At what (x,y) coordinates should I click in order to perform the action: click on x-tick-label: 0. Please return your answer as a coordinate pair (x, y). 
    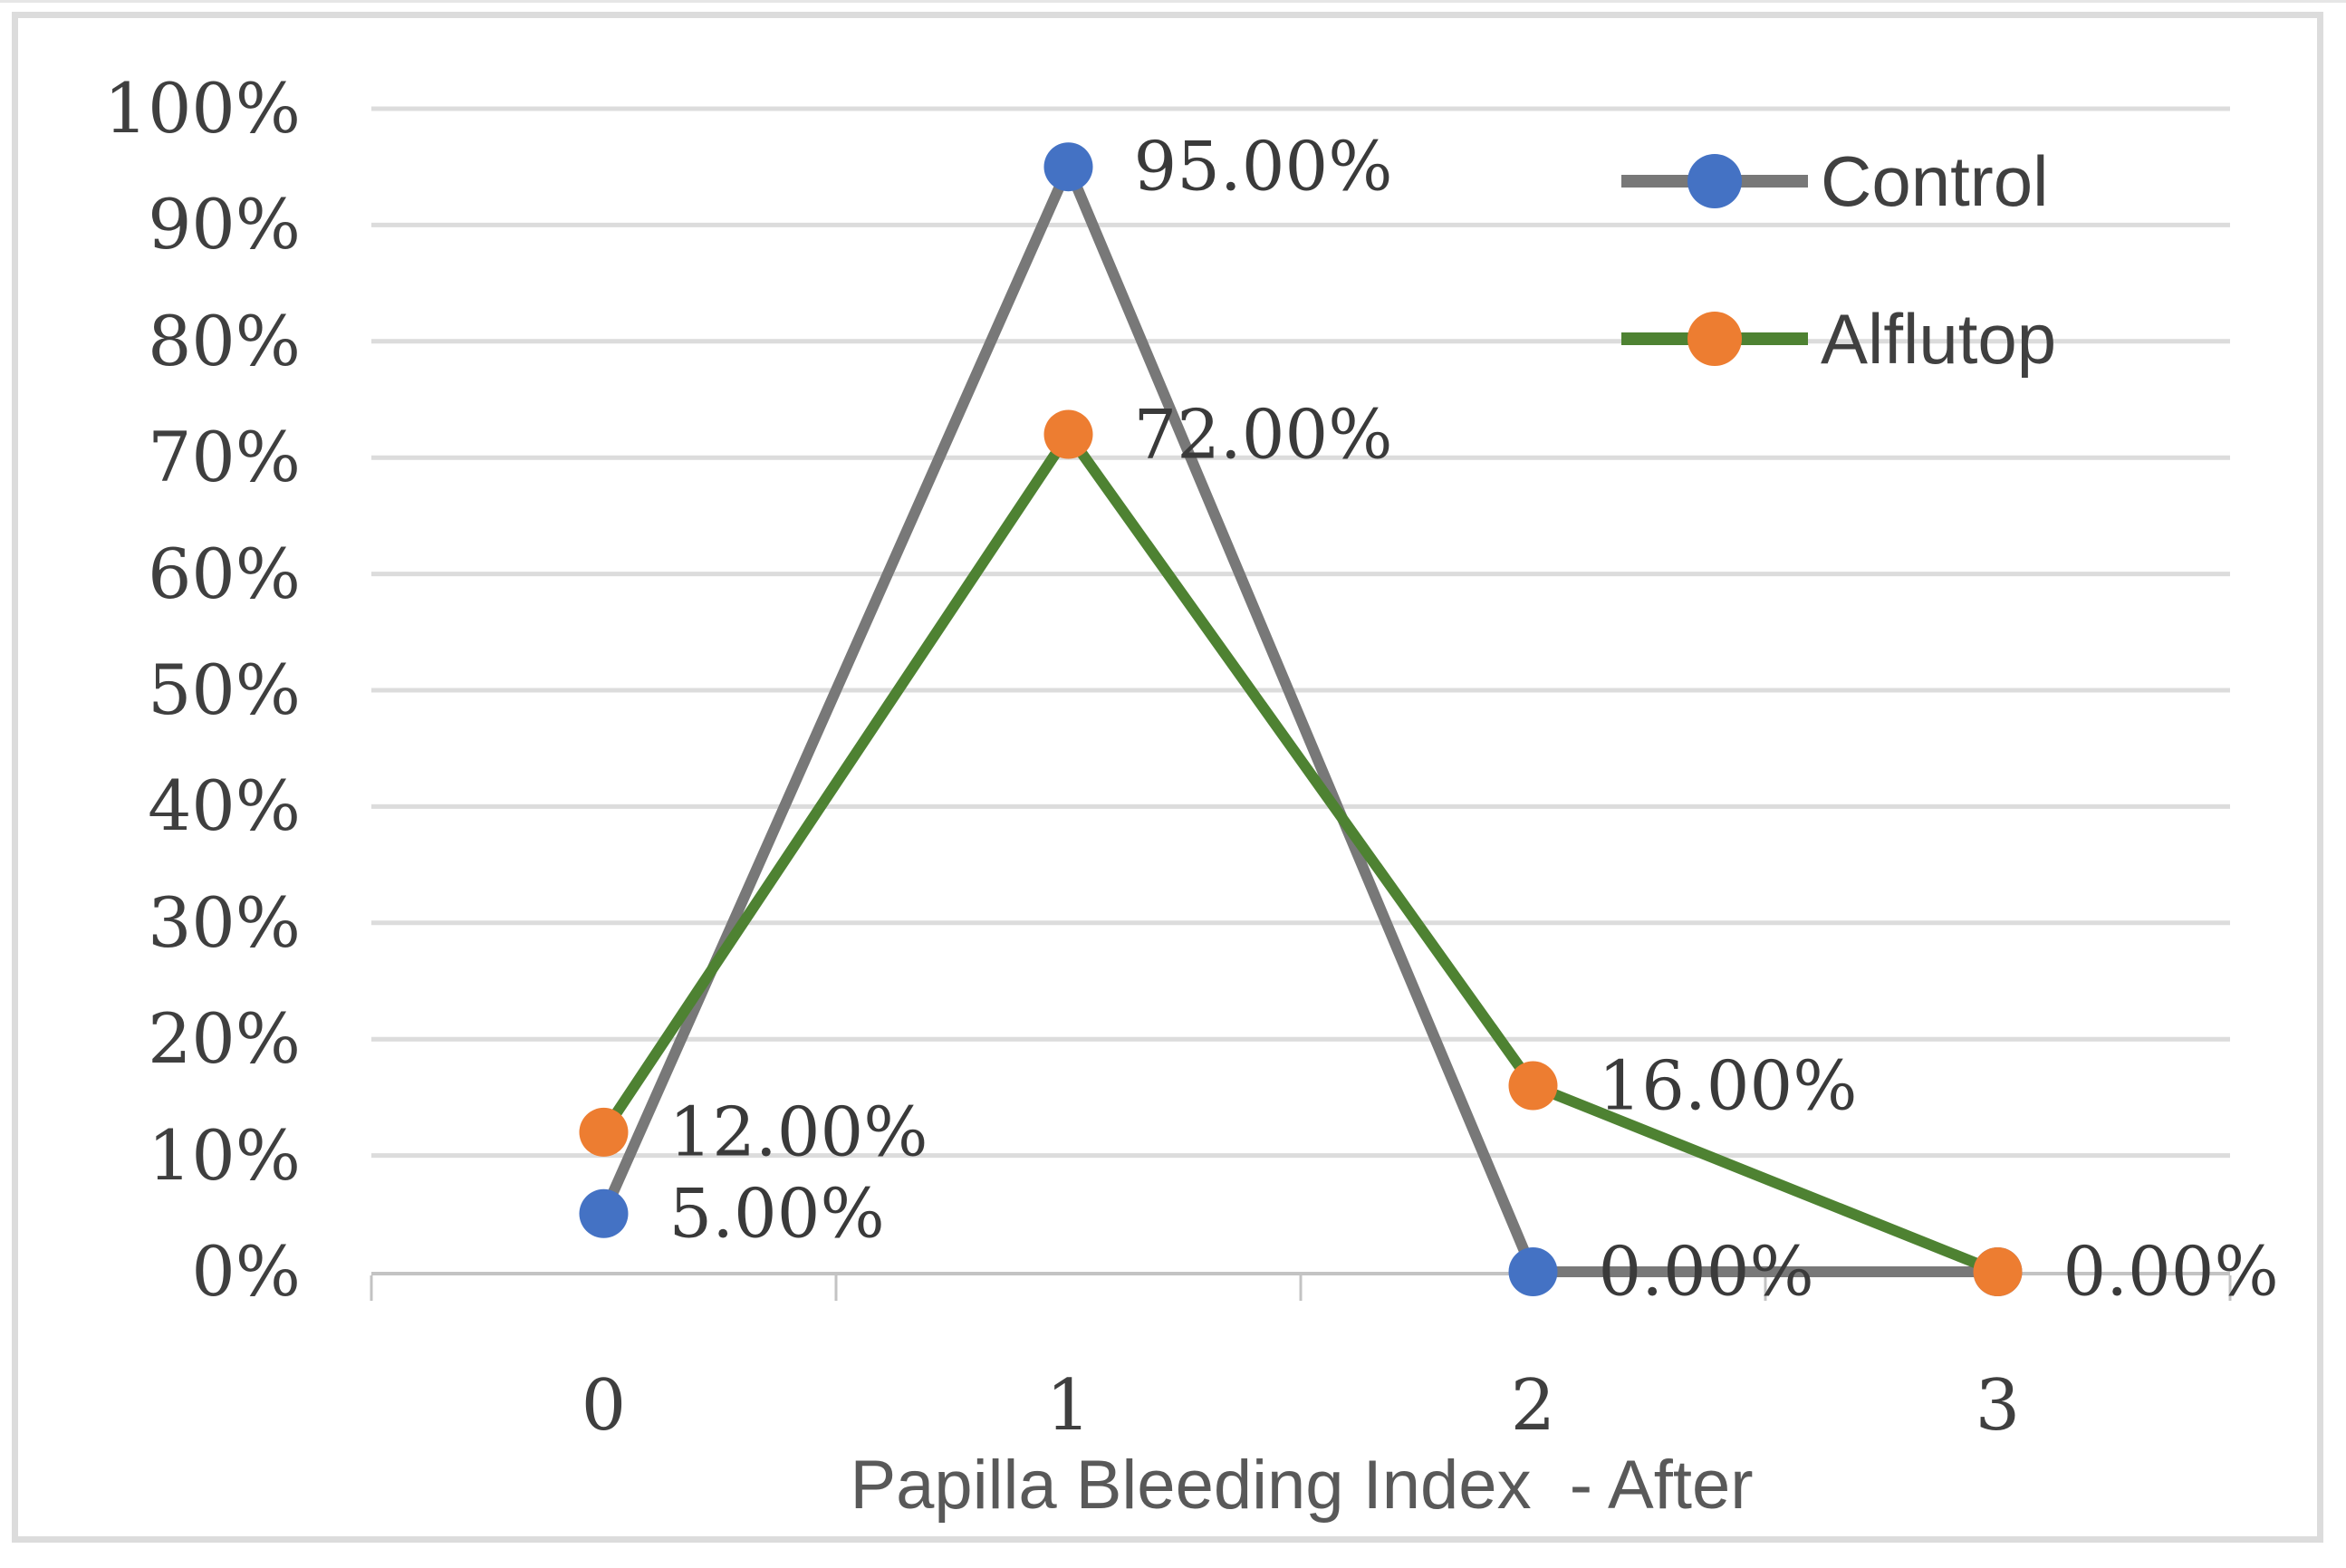
    Looking at the image, I should click on (604, 1406).